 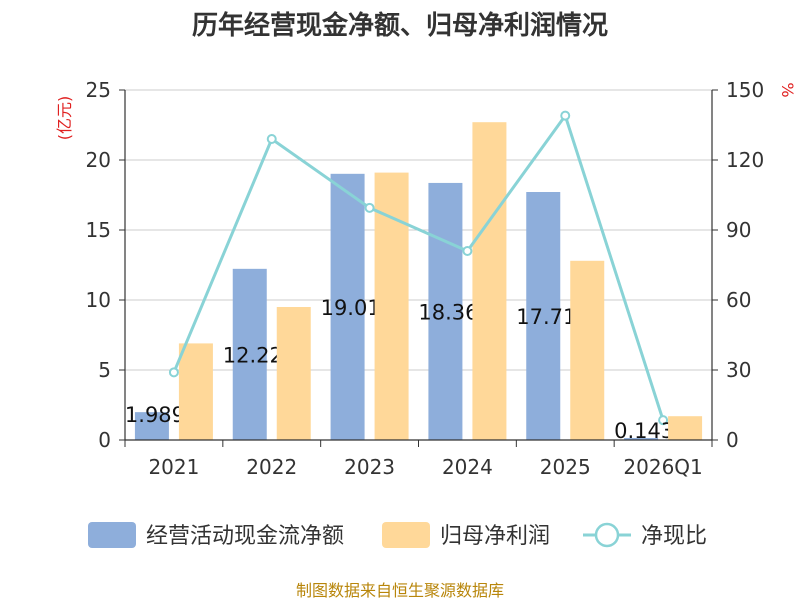 What do you see at coordinates (552, 317) in the screenshot?
I see `data-label-cash-flow: 17.714` at bounding box center [552, 317].